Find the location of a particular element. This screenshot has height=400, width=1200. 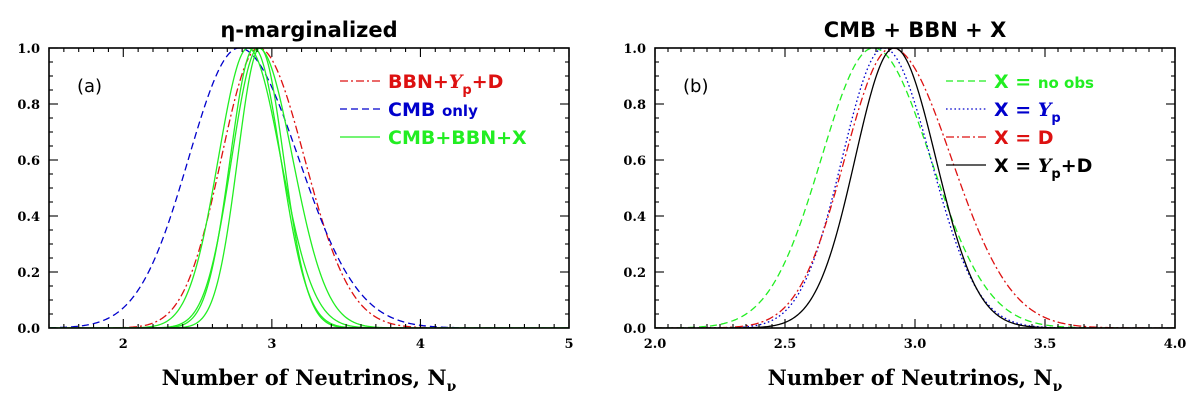

panel-label: (a) is located at coordinates (89, 86).